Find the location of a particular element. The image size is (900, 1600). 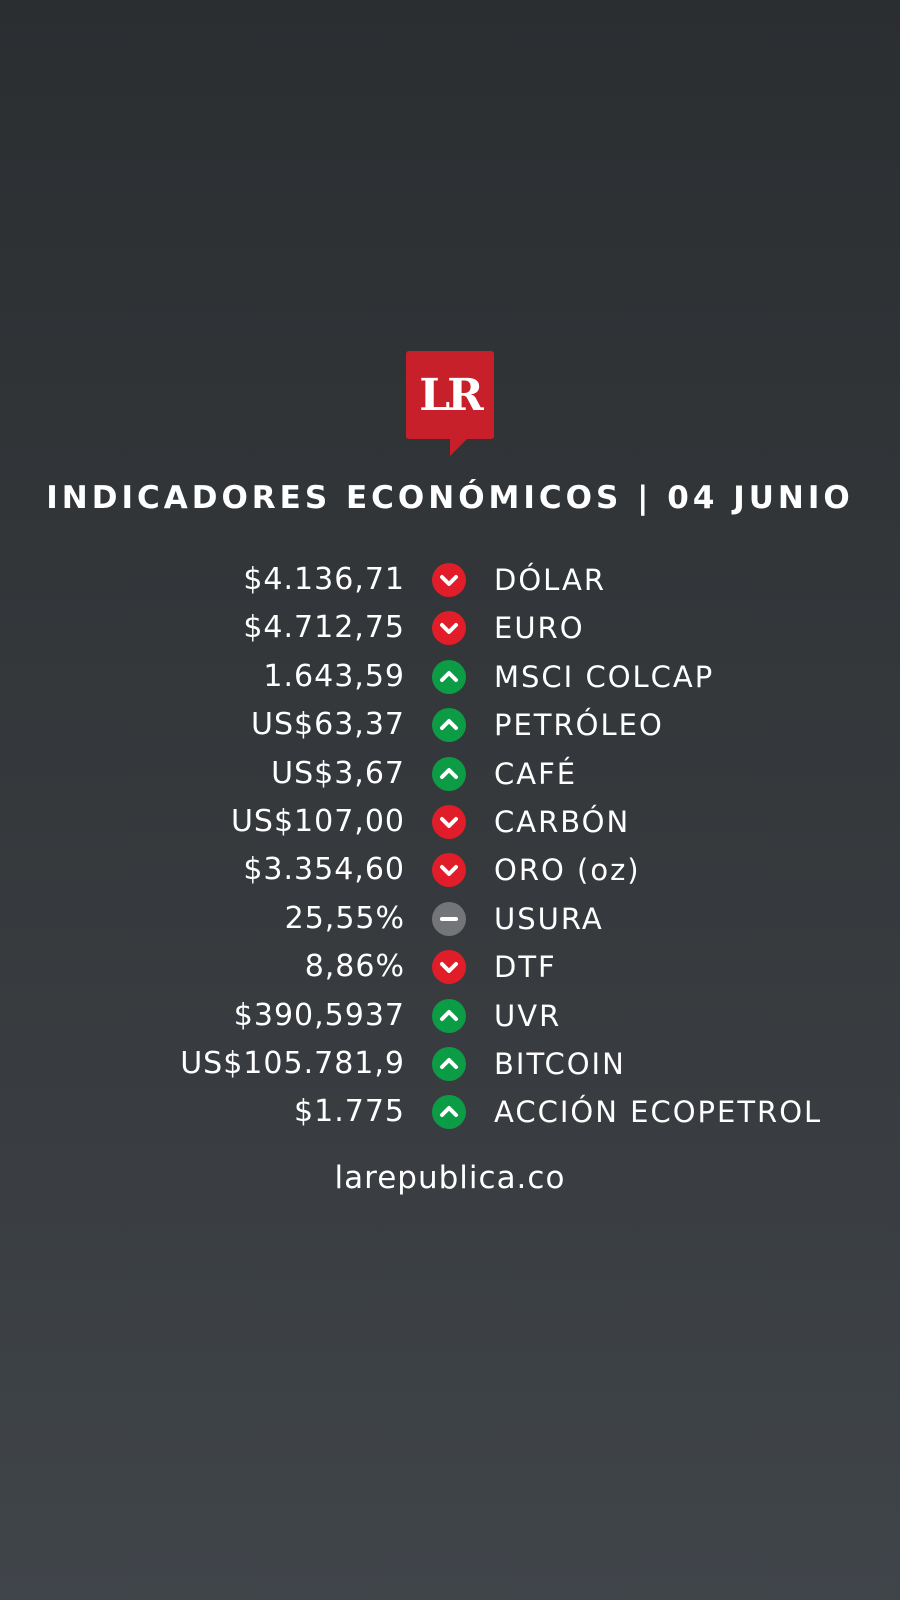

indicator-label: MSCI COLCAP is located at coordinates (604, 676).